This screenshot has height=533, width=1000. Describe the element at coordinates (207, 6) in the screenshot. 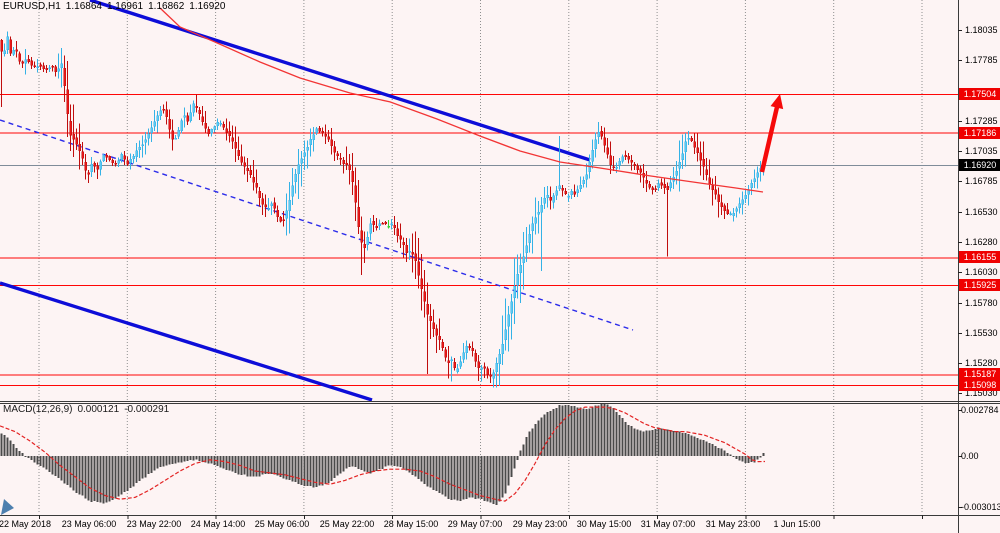

I see `close-value: 1.16920` at that location.